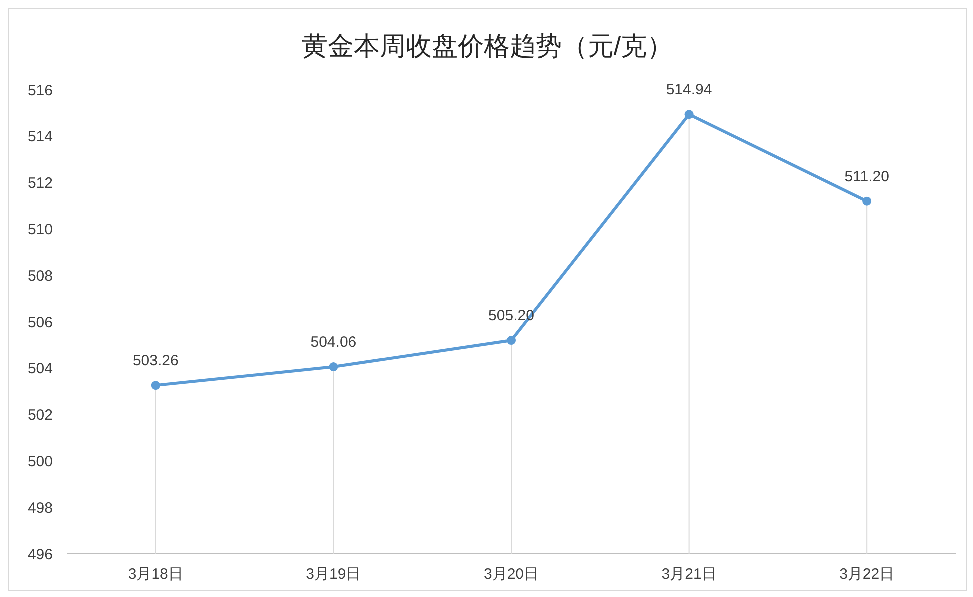  I want to click on x-tick-label: 3月19日, so click(334, 574).